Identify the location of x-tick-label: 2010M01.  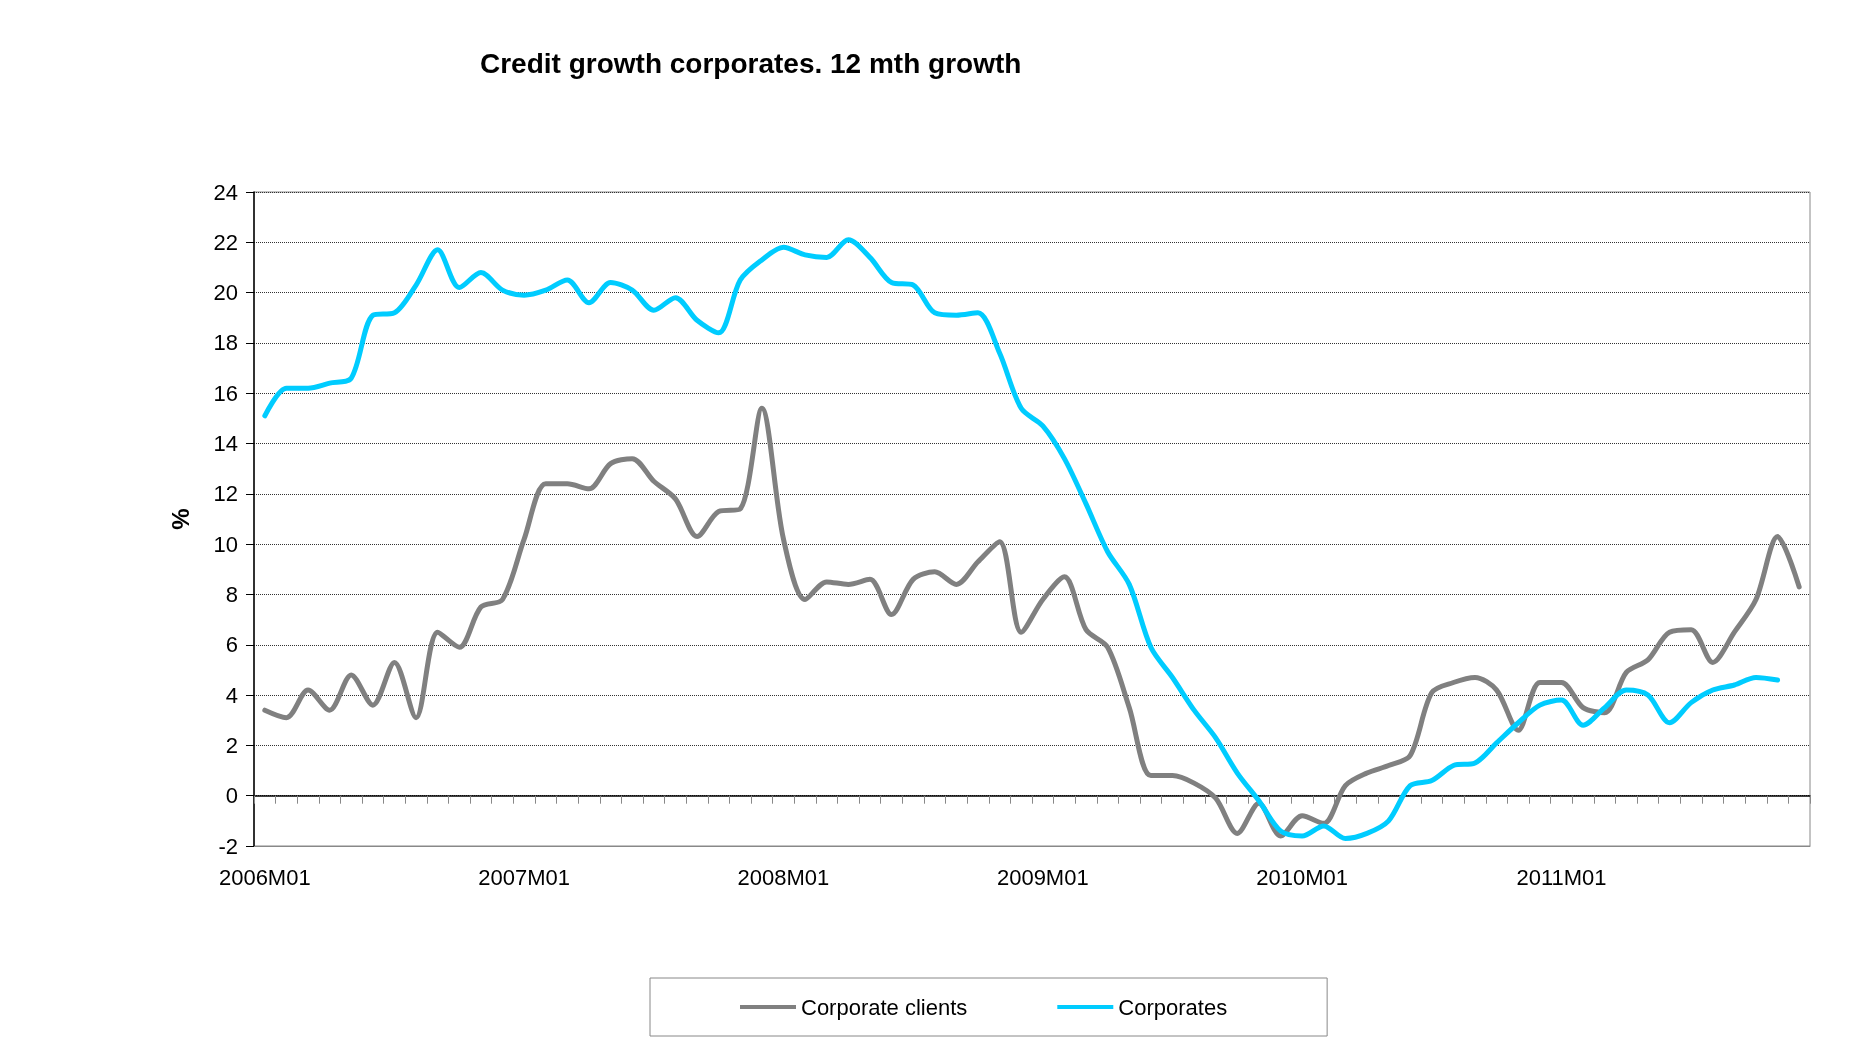
(1302, 877).